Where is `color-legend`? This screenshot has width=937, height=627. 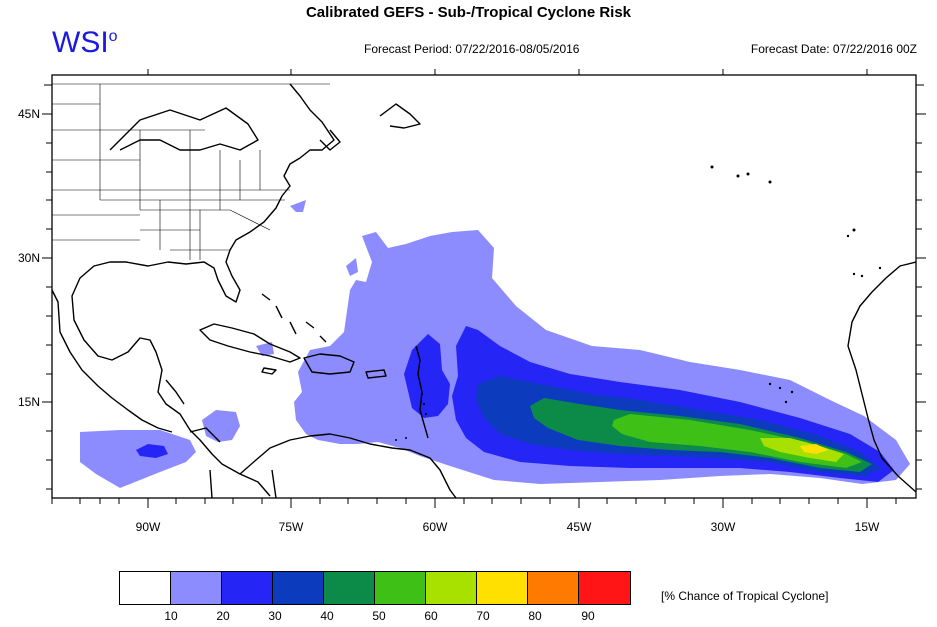 color-legend is located at coordinates (375, 588).